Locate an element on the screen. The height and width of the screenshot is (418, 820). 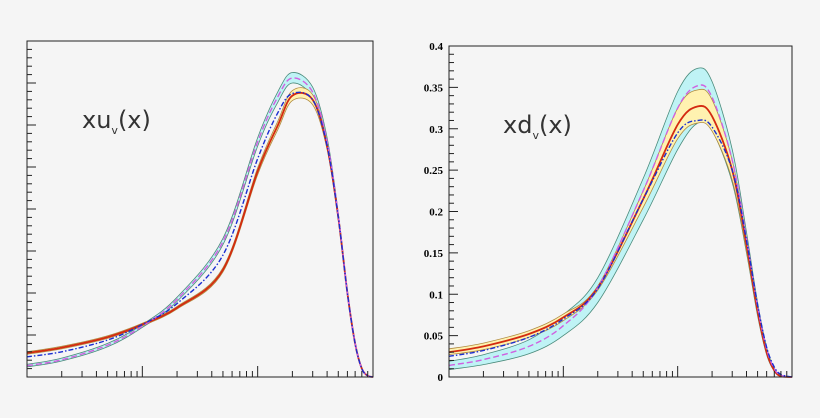
y-tick-label: 0.2 is located at coordinates (436, 213).